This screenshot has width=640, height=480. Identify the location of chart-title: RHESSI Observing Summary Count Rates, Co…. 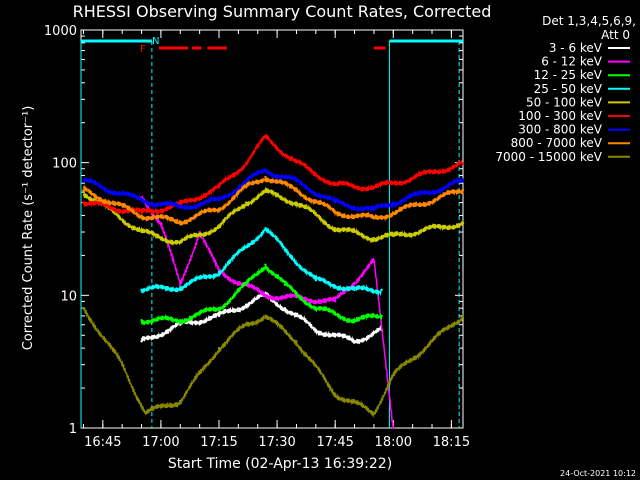
(282, 11).